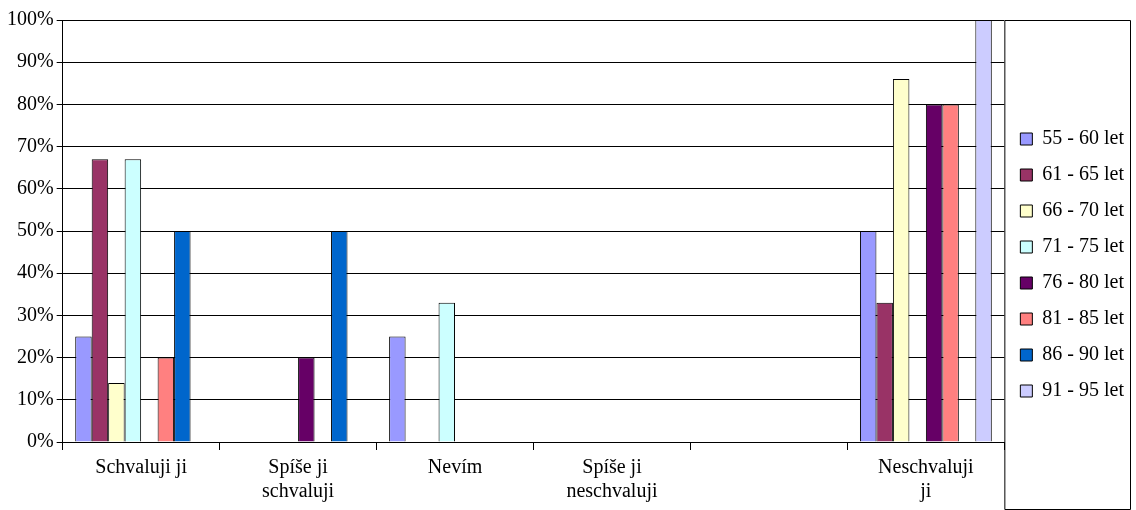 This screenshot has width=1136, height=510. I want to click on y-tick-label: 10%, so click(35, 398).